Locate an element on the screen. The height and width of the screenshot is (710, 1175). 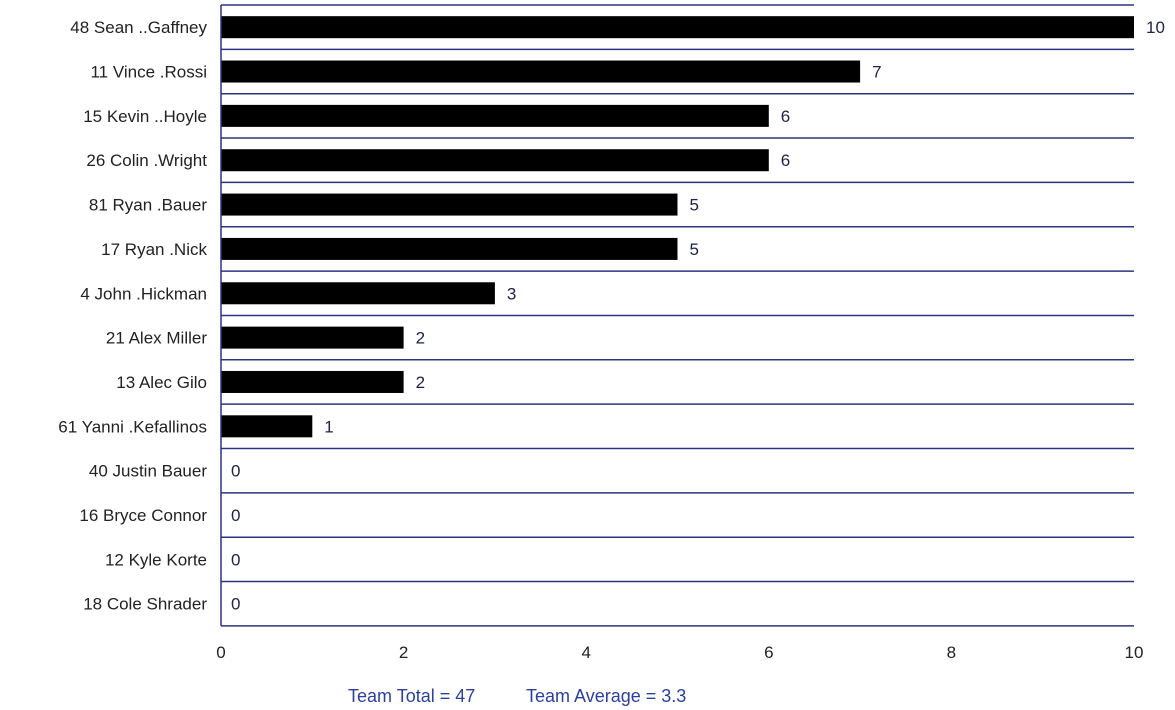
category-label: 13 Alec Gilo is located at coordinates (161, 382).